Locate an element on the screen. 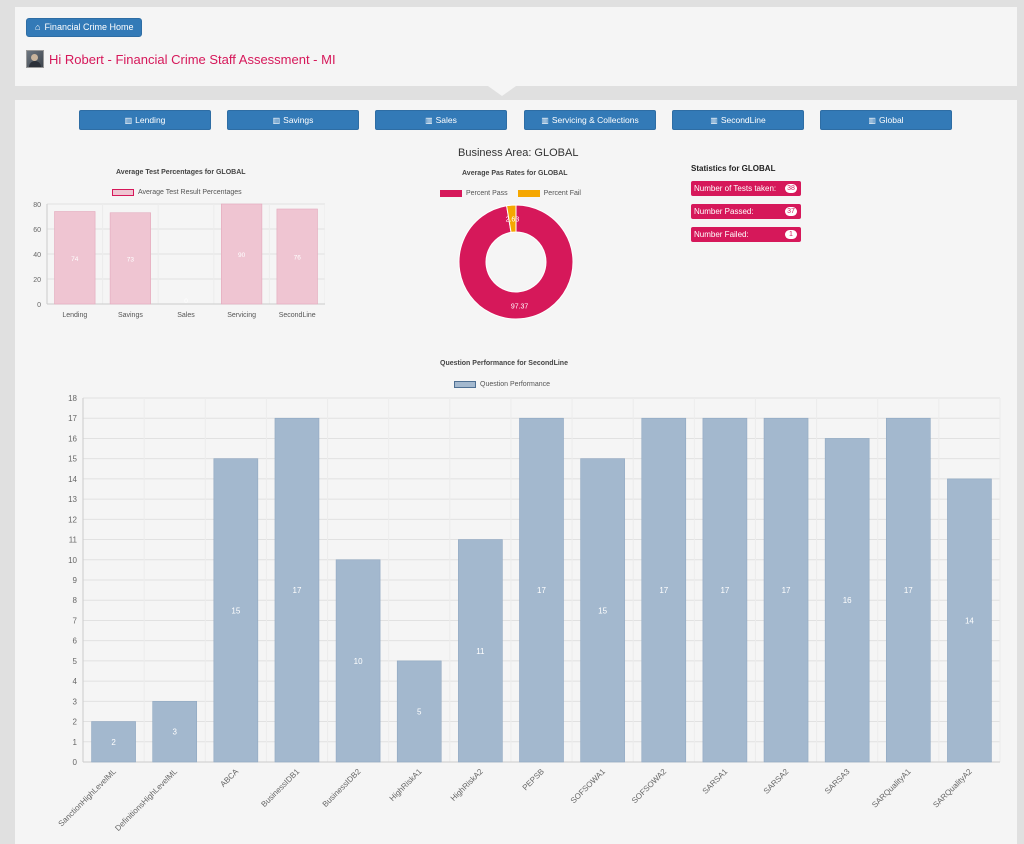 The width and height of the screenshot is (1024, 844). financial-crime-home-button: ⌂ Financial Crime Home is located at coordinates (84, 27).